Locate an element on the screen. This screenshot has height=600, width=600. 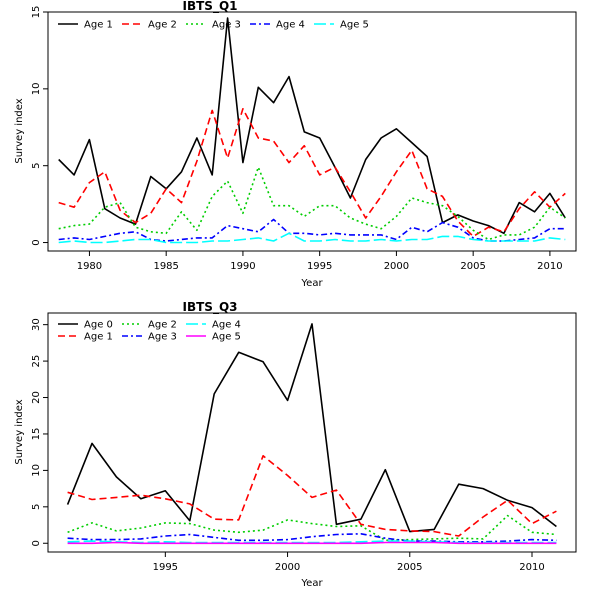
legend: Age 1 Age 2 Age 3 Age 4 Age 5 is located at coordinates (213, 25).